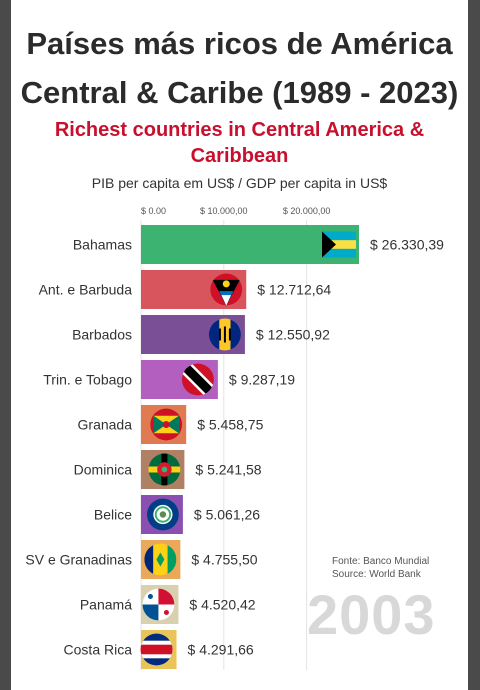 The width and height of the screenshot is (480, 690). What do you see at coordinates (239, 92) in the screenshot?
I see `chart-title-line-2: Central & Caribe (1989 - 2023)` at bounding box center [239, 92].